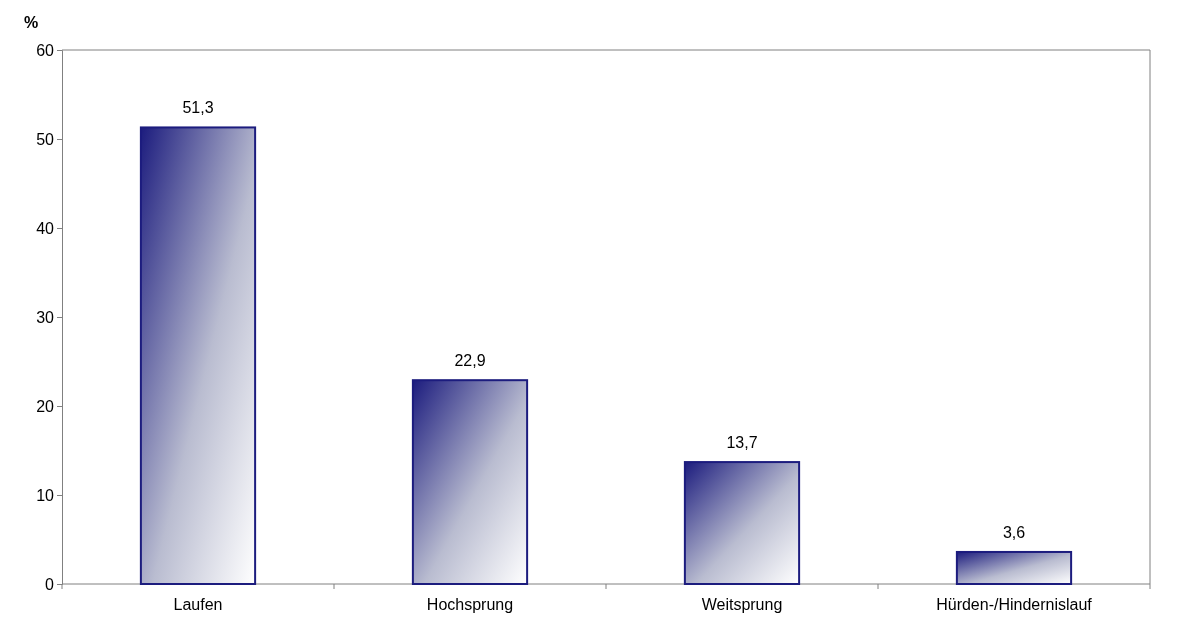 This screenshot has height=621, width=1182. I want to click on y-tick-label: 60, so click(45, 50).